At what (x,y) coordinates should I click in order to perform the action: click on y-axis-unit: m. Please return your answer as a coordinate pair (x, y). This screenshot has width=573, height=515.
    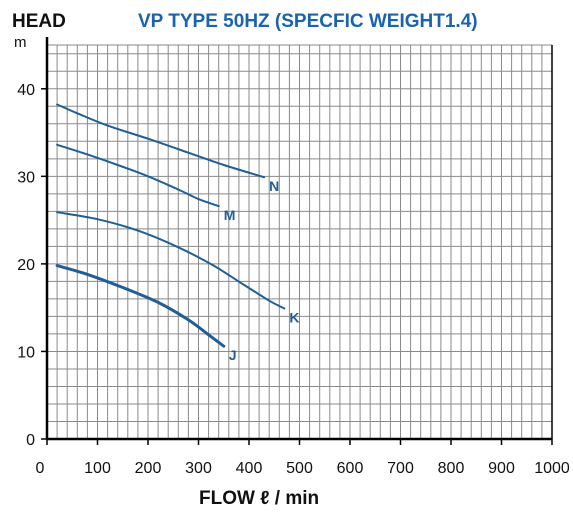
    Looking at the image, I should click on (20, 42).